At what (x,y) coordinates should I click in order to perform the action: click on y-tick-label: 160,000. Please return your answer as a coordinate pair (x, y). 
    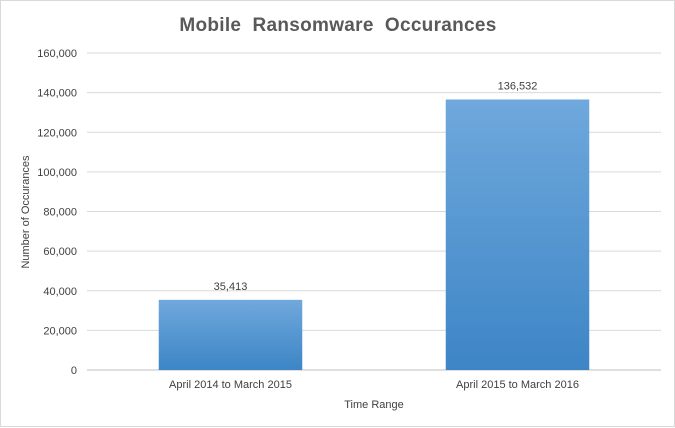
    Looking at the image, I should click on (57, 54).